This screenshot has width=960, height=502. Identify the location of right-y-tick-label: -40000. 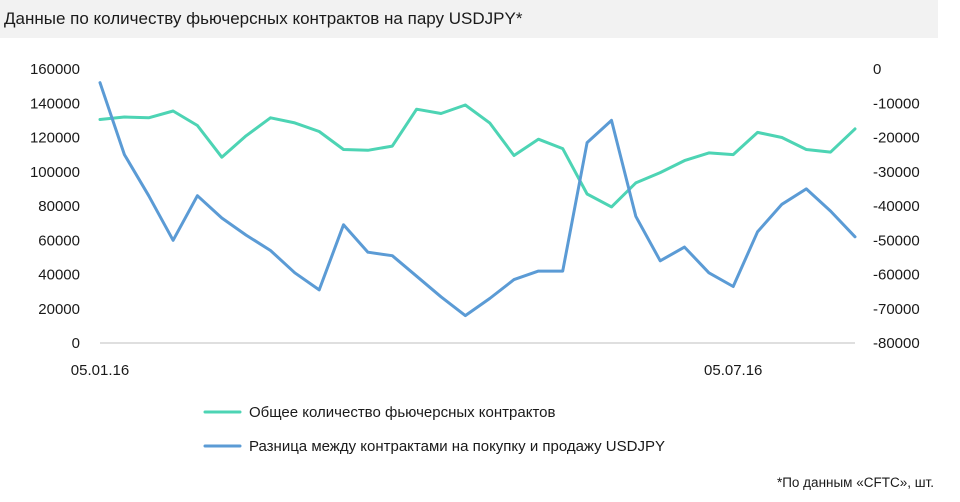
(896, 206).